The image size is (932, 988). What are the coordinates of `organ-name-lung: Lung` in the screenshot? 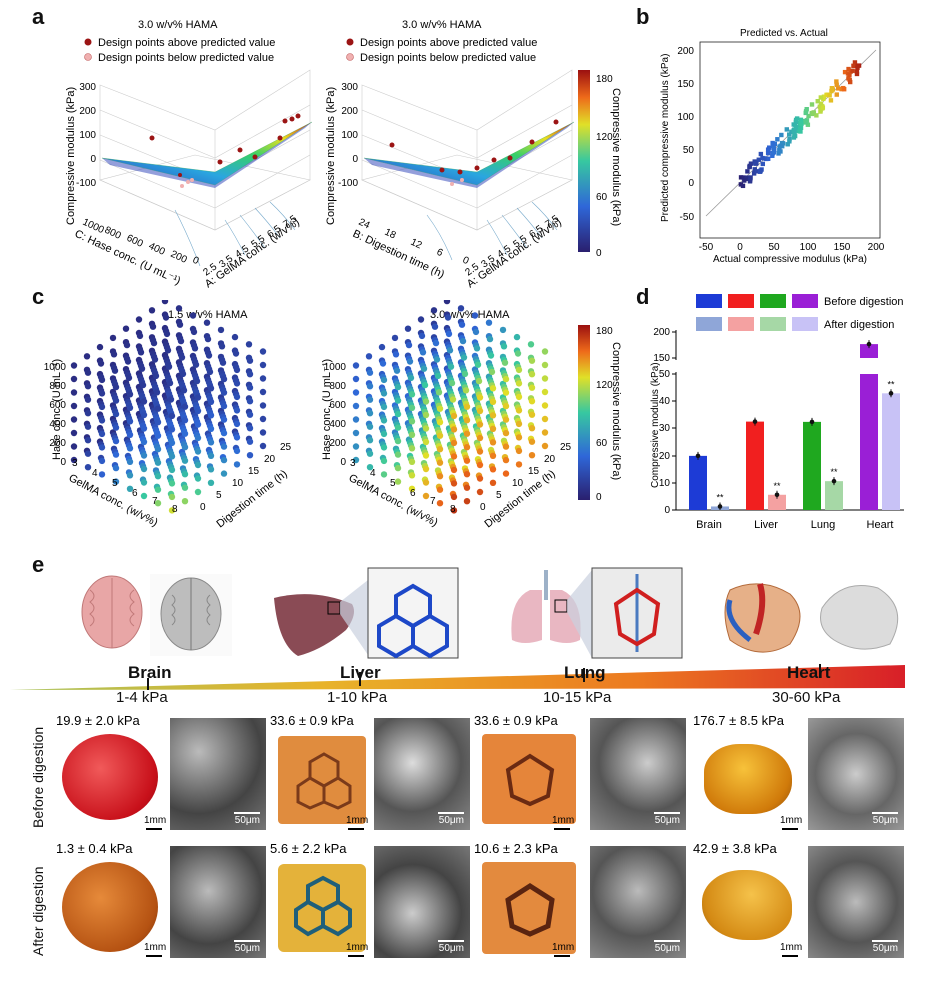 It's located at (585, 672).